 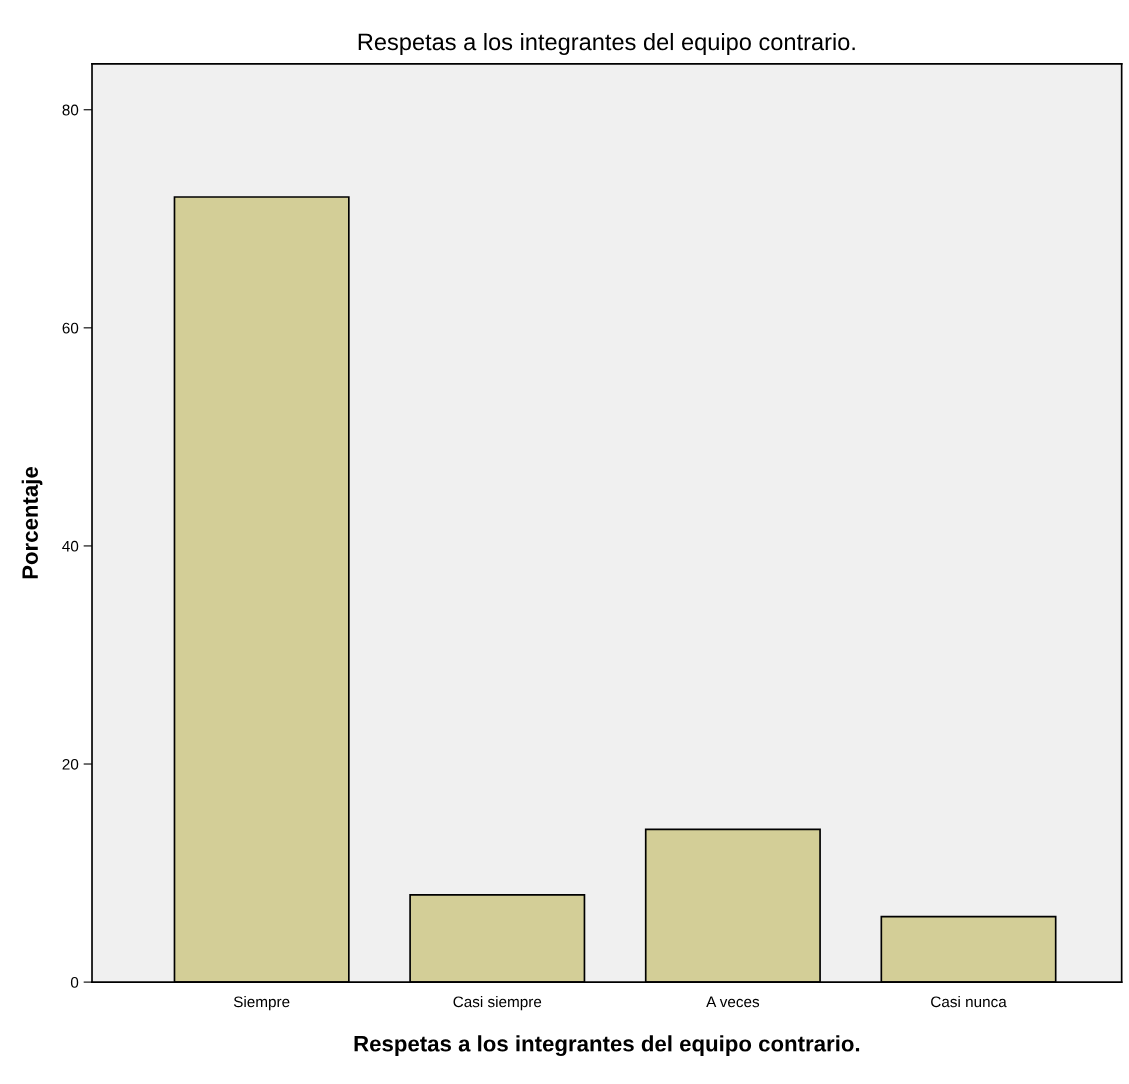 I want to click on y-axis-title: Porcentaje, so click(x=32, y=522).